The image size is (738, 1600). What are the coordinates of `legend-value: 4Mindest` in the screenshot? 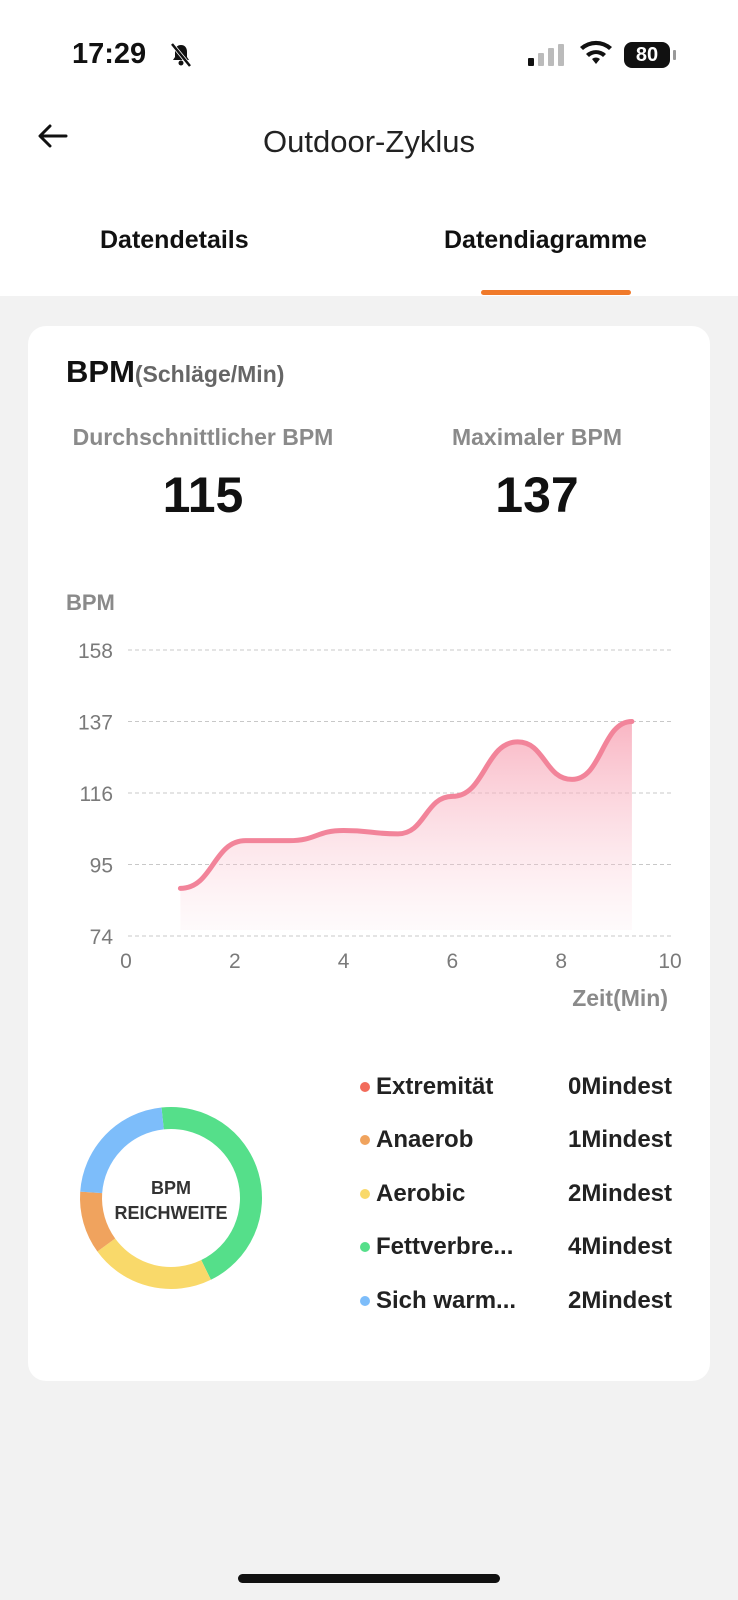 It's located at (619, 1247).